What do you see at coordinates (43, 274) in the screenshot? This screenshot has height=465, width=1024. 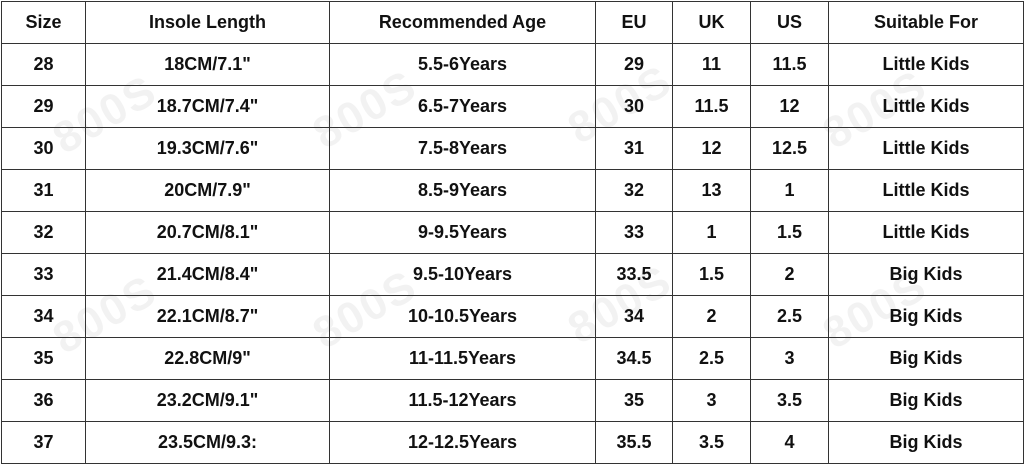 I see `cell-size: 33` at bounding box center [43, 274].